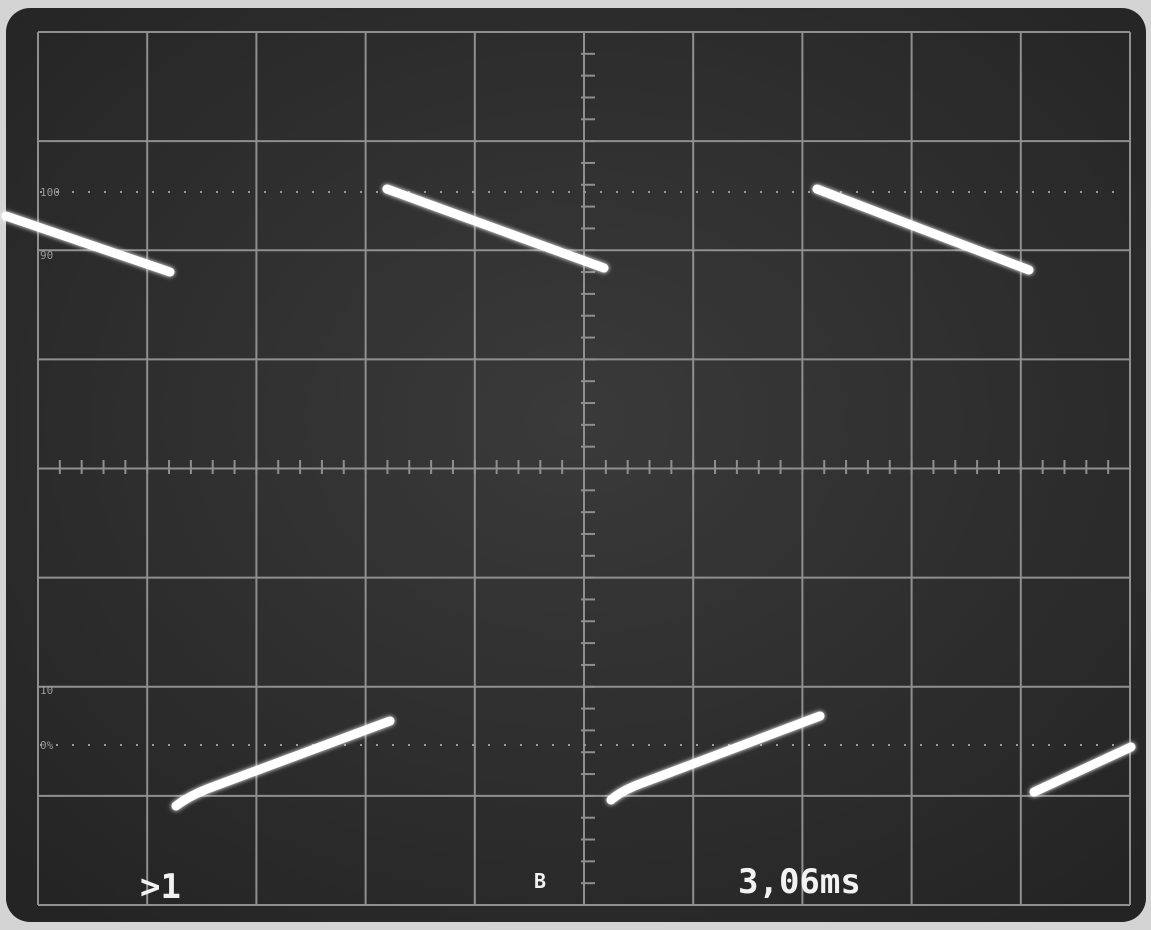 The height and width of the screenshot is (930, 1151). I want to click on timebase-readout: 3,06ms, so click(799, 882).